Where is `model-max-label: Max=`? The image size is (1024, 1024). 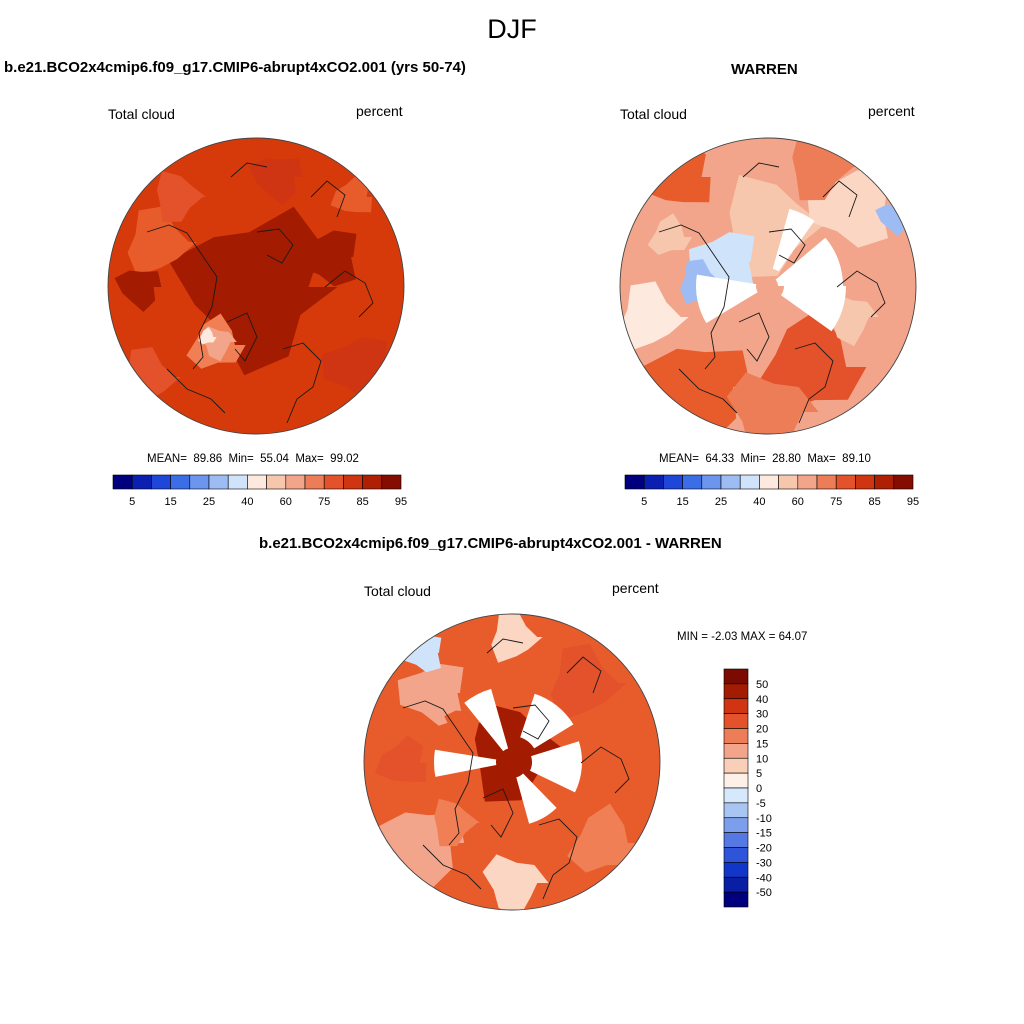 model-max-label: Max= is located at coordinates (309, 459).